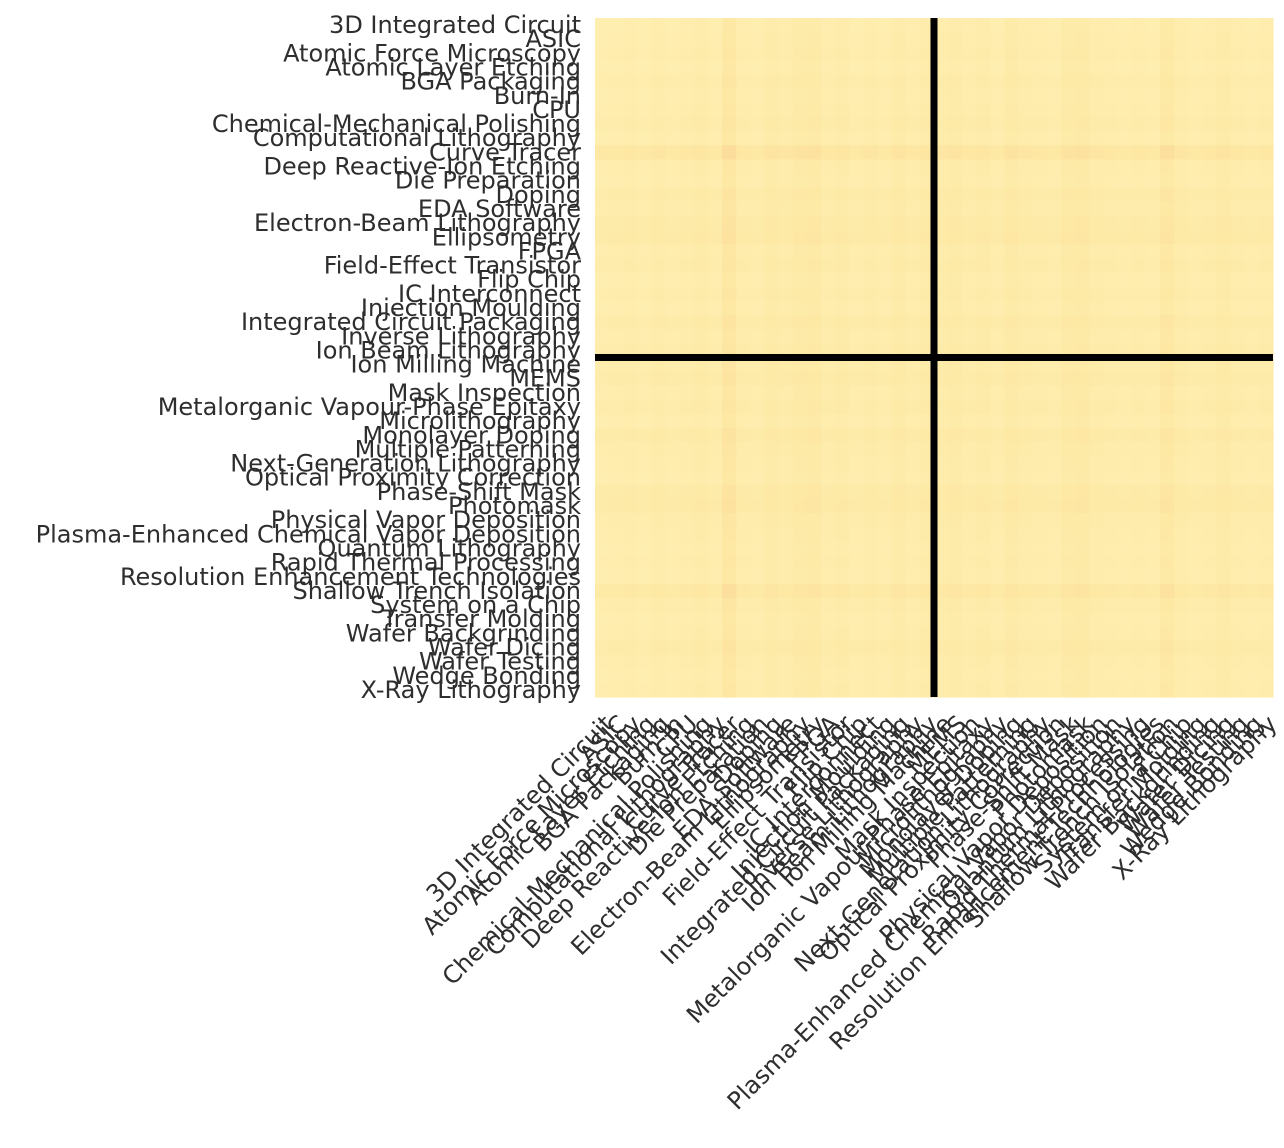 Image resolution: width=1284 pixels, height=1148 pixels. I want to click on y-tick-label: Wedge Bonding, so click(486, 676).